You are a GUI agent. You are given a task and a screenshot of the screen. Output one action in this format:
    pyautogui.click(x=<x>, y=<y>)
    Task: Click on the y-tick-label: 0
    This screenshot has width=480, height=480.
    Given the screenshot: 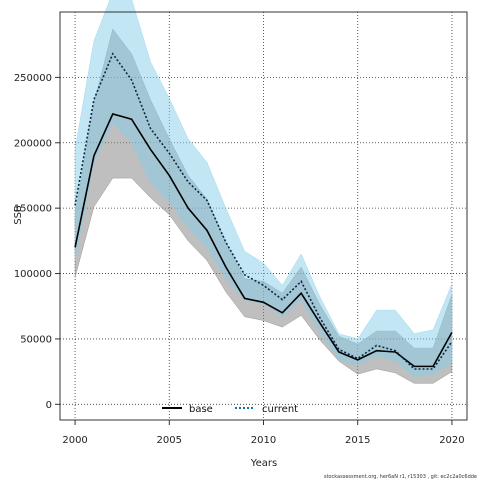 What is the action you would take?
    pyautogui.click(x=49, y=405)
    